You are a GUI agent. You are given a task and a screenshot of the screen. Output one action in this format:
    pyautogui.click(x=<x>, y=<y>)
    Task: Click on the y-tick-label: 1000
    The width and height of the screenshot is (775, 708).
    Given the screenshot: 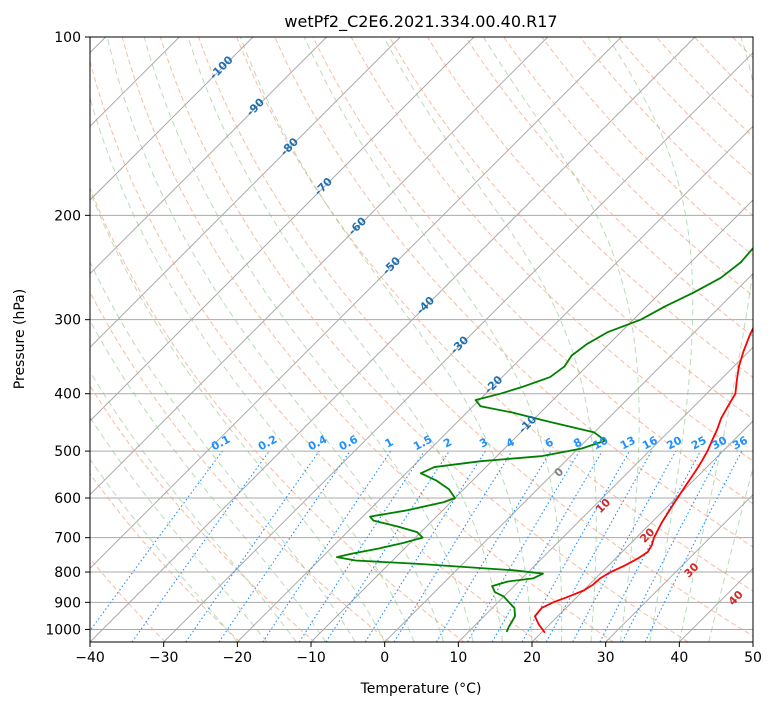 What is the action you would take?
    pyautogui.click(x=63, y=630)
    